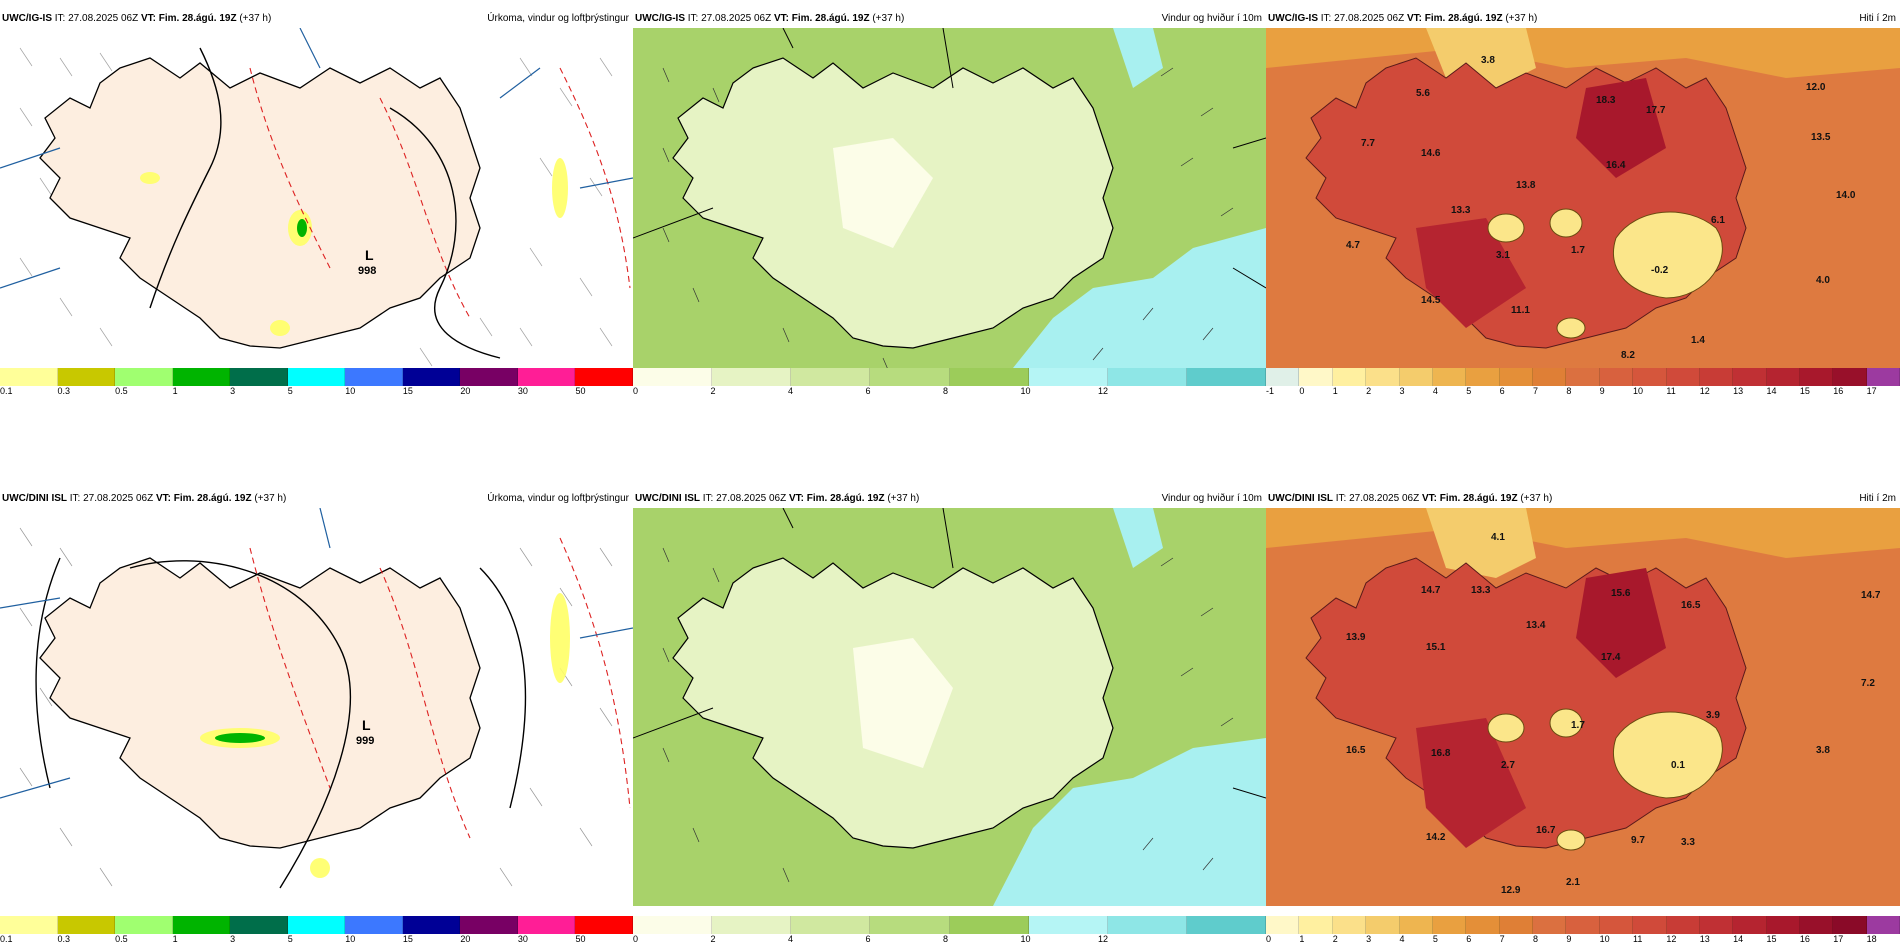 The width and height of the screenshot is (1900, 950). Describe the element at coordinates (233, 939) in the screenshot. I see `colorbar-tick-label: 3` at that location.